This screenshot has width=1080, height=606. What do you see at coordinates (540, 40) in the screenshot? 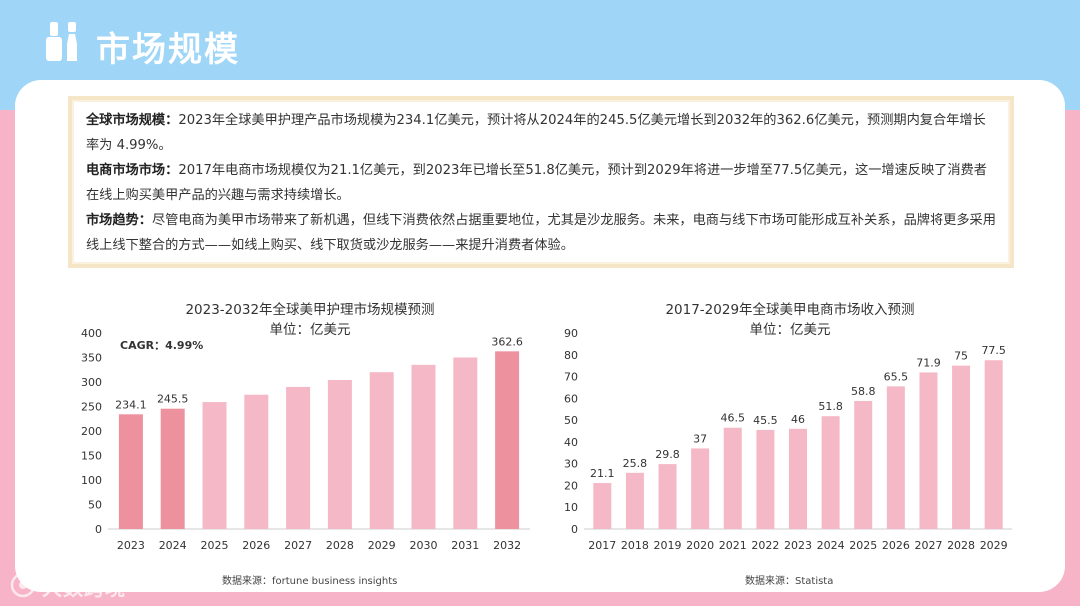
I see `page-header: 市场规模` at bounding box center [540, 40].